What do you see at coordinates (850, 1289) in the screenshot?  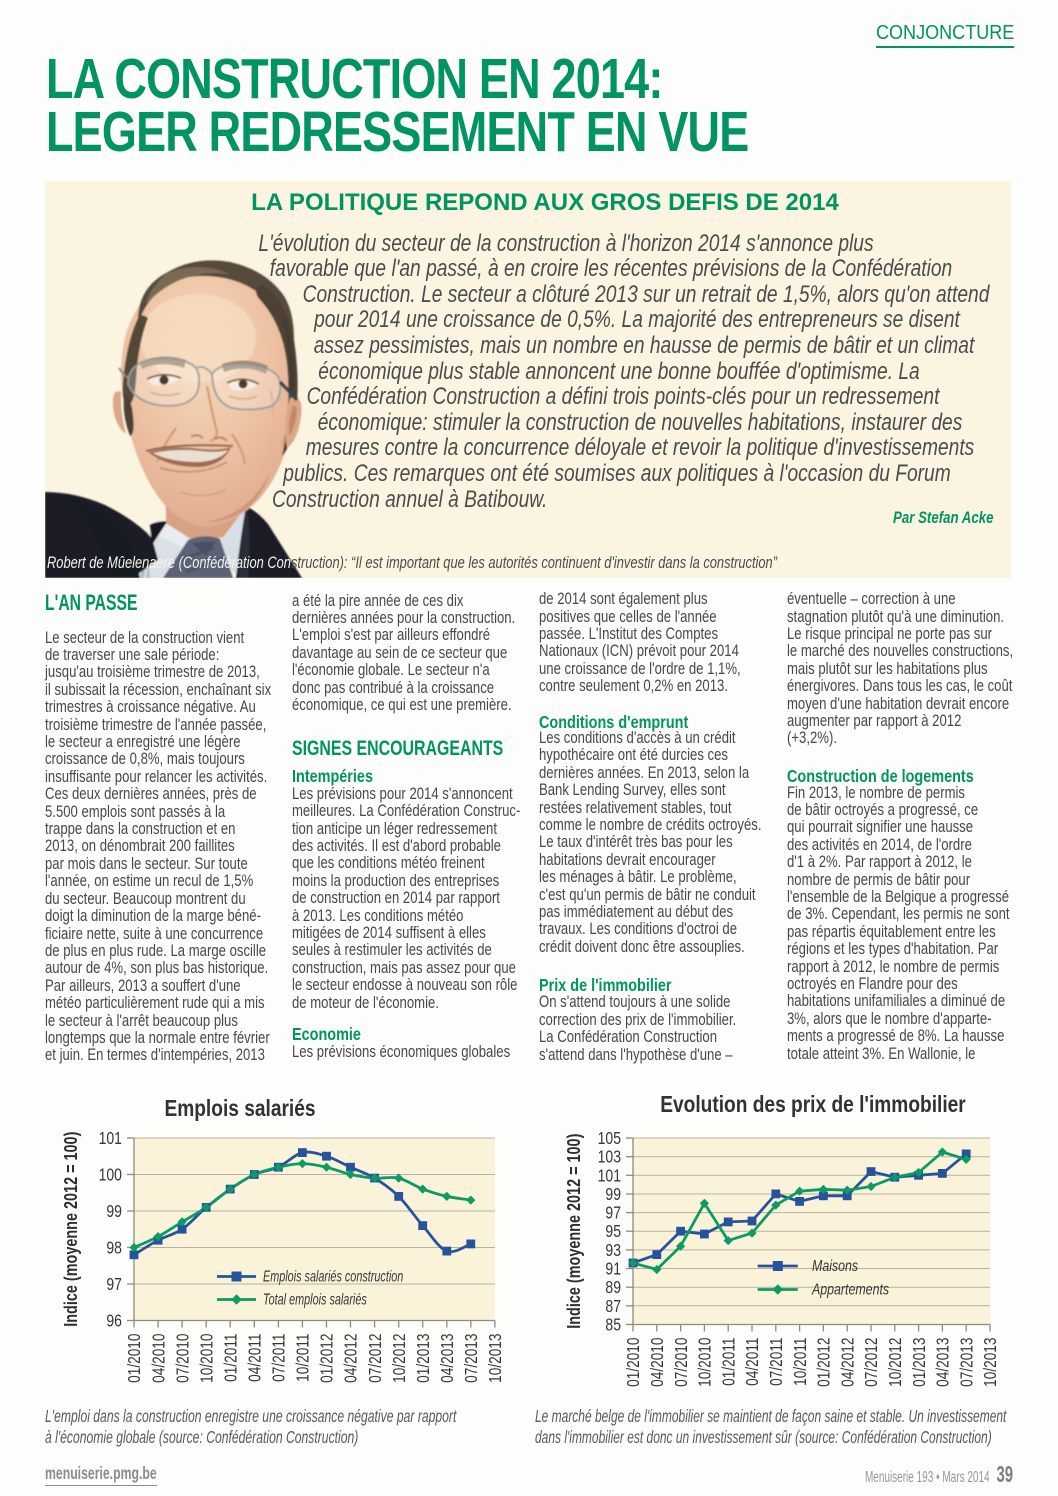 I see `svg-text: Appartements` at bounding box center [850, 1289].